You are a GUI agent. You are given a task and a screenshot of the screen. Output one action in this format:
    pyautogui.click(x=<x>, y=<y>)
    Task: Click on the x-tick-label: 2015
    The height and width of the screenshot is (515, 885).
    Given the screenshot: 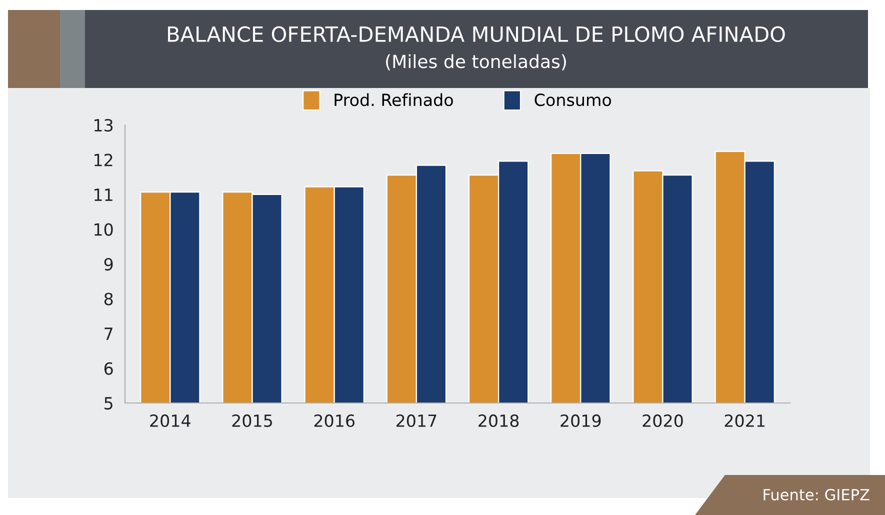 What is the action you would take?
    pyautogui.click(x=252, y=421)
    